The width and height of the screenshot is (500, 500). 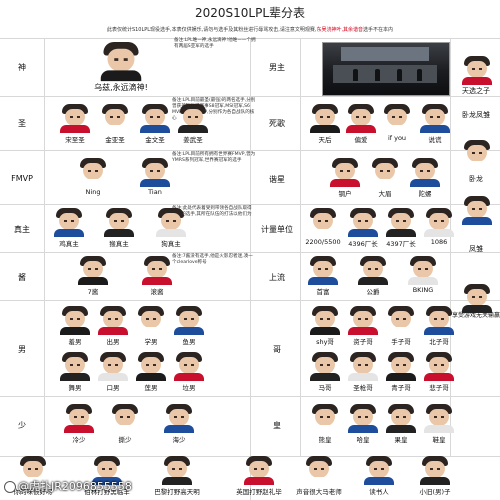 I want to click on player-card: 果皇, so click(x=401, y=426).